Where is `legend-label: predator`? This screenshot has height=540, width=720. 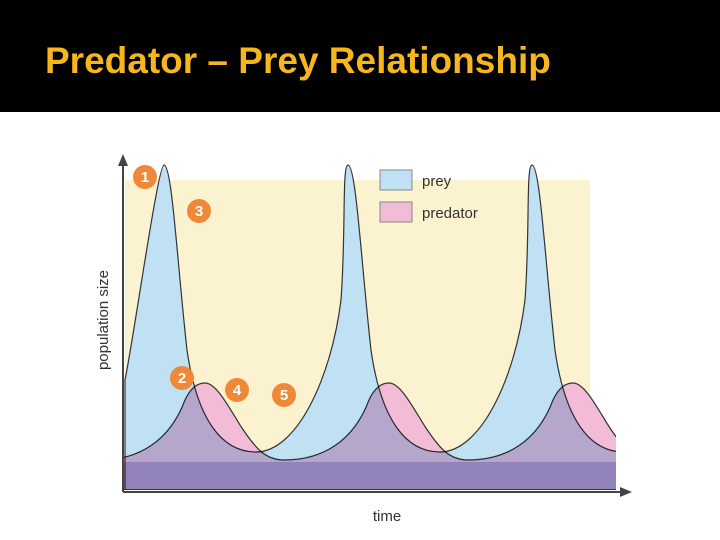
legend-label: predator is located at coordinates (450, 213).